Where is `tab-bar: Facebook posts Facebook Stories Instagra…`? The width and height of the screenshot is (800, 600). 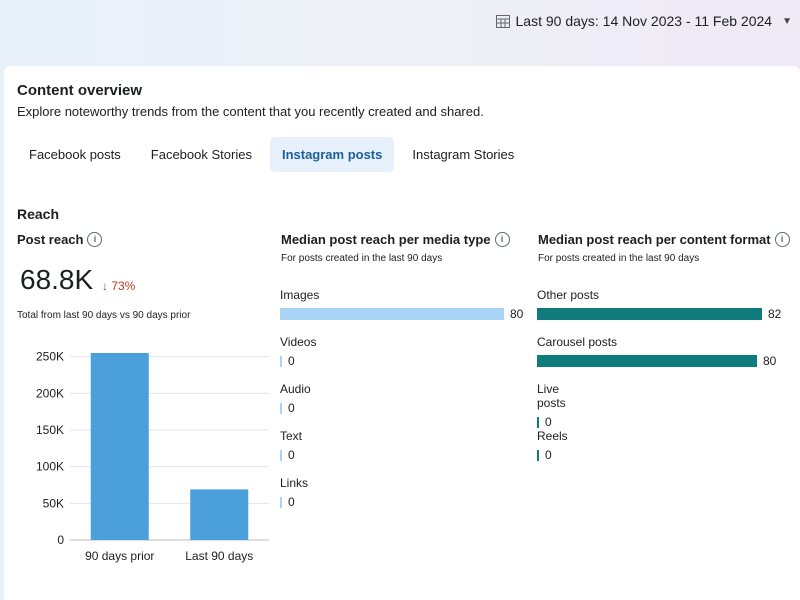
tab-bar: Facebook posts Facebook Stories Instagra… is located at coordinates (274, 154).